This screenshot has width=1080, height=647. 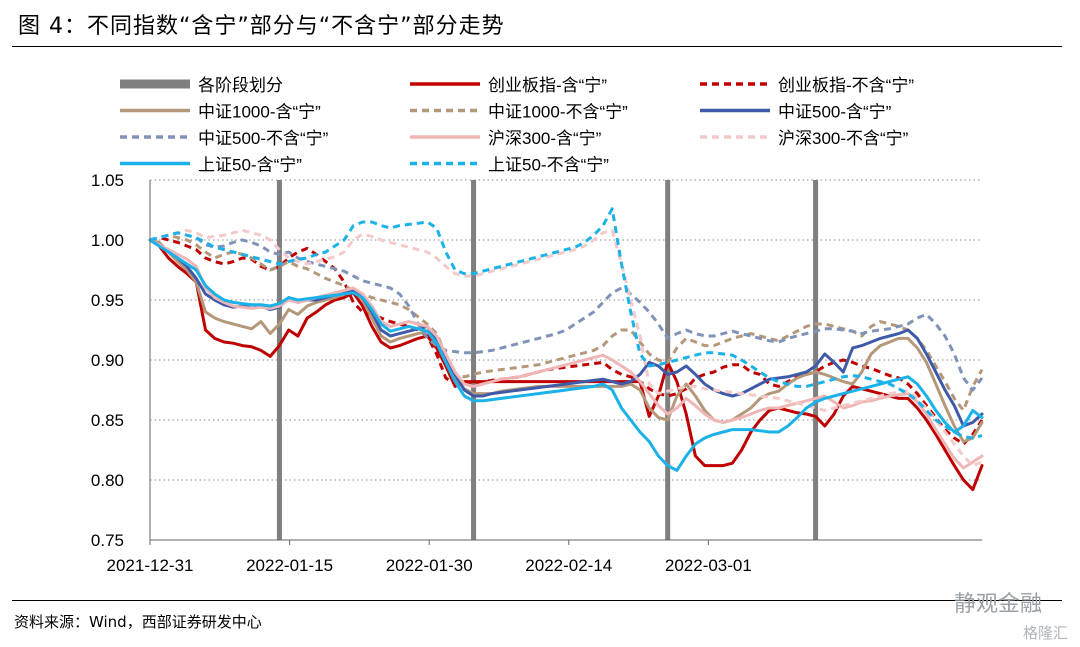 What do you see at coordinates (107, 180) in the screenshot?
I see `y-tick-label: 1.05` at bounding box center [107, 180].